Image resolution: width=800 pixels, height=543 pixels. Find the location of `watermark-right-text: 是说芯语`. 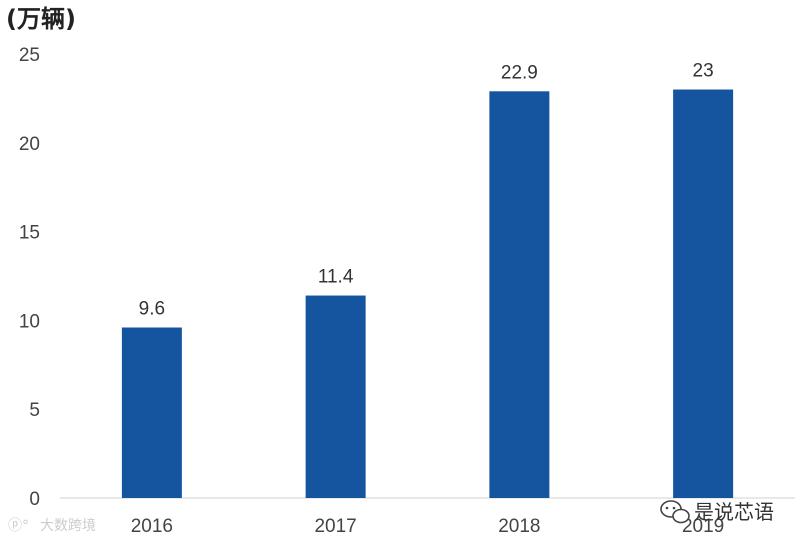

watermark-right-text: 是说芯语 is located at coordinates (734, 512).